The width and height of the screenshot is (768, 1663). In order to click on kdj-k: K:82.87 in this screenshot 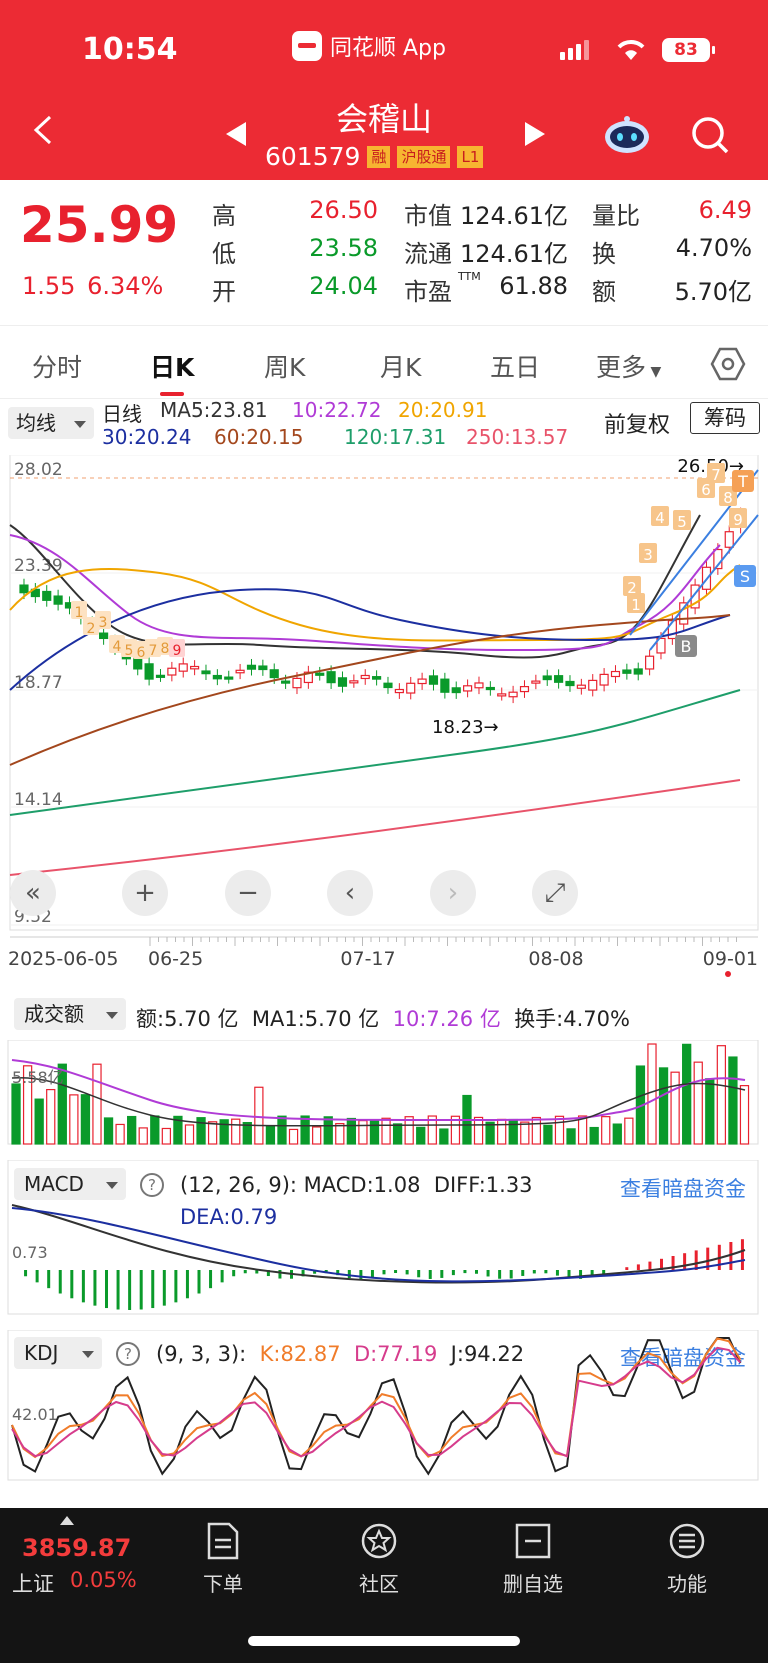, I will do `click(300, 1354)`.